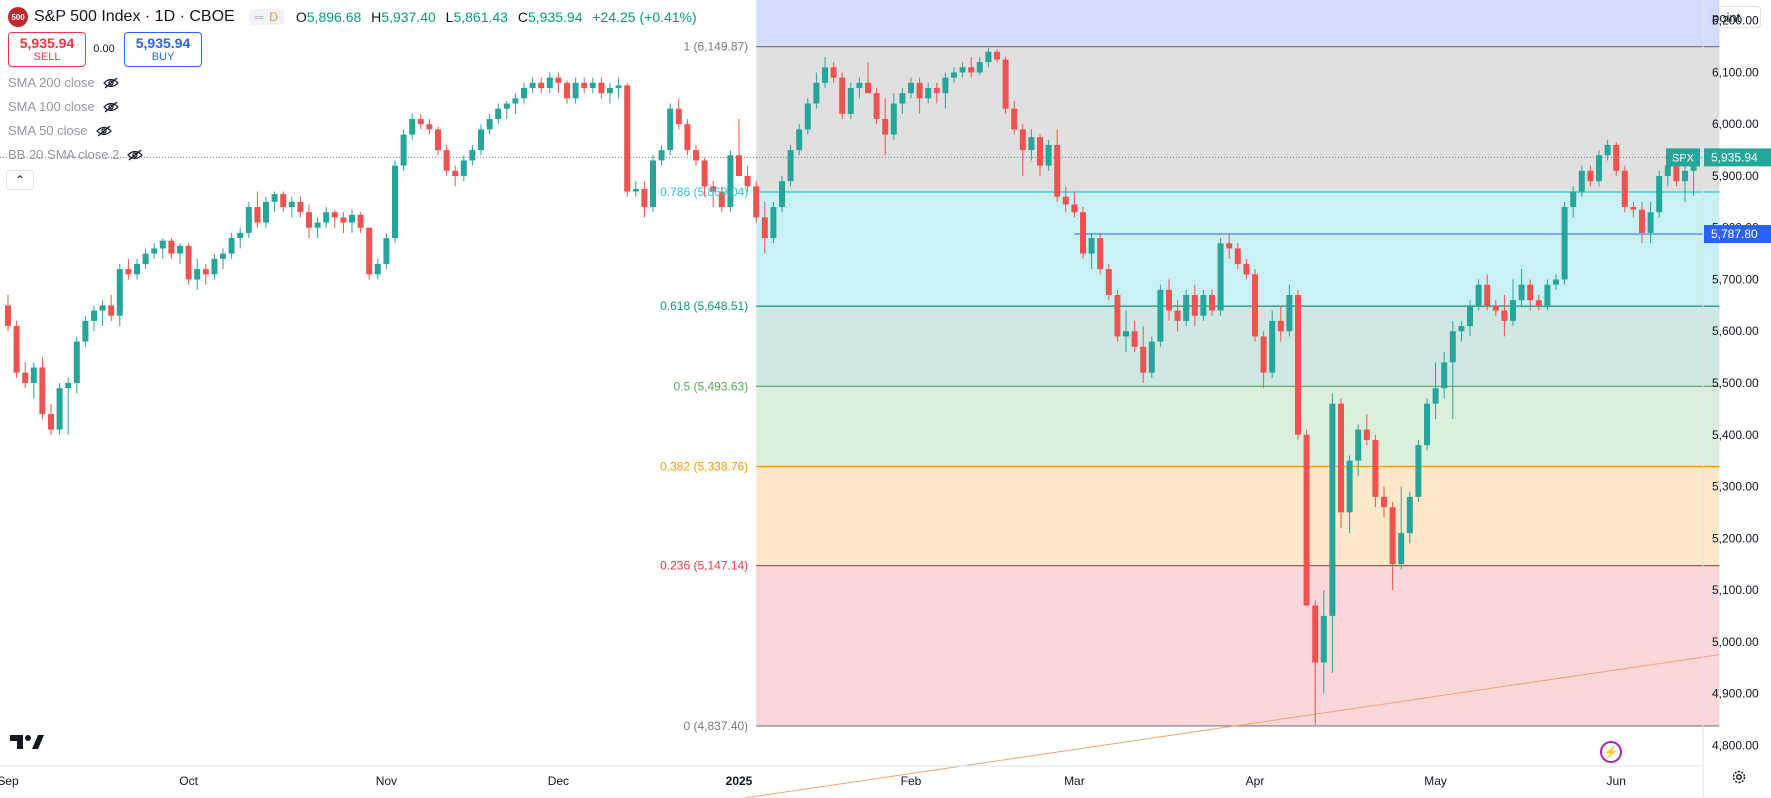  What do you see at coordinates (273, 17) in the screenshot?
I see `market-status-letter: D` at bounding box center [273, 17].